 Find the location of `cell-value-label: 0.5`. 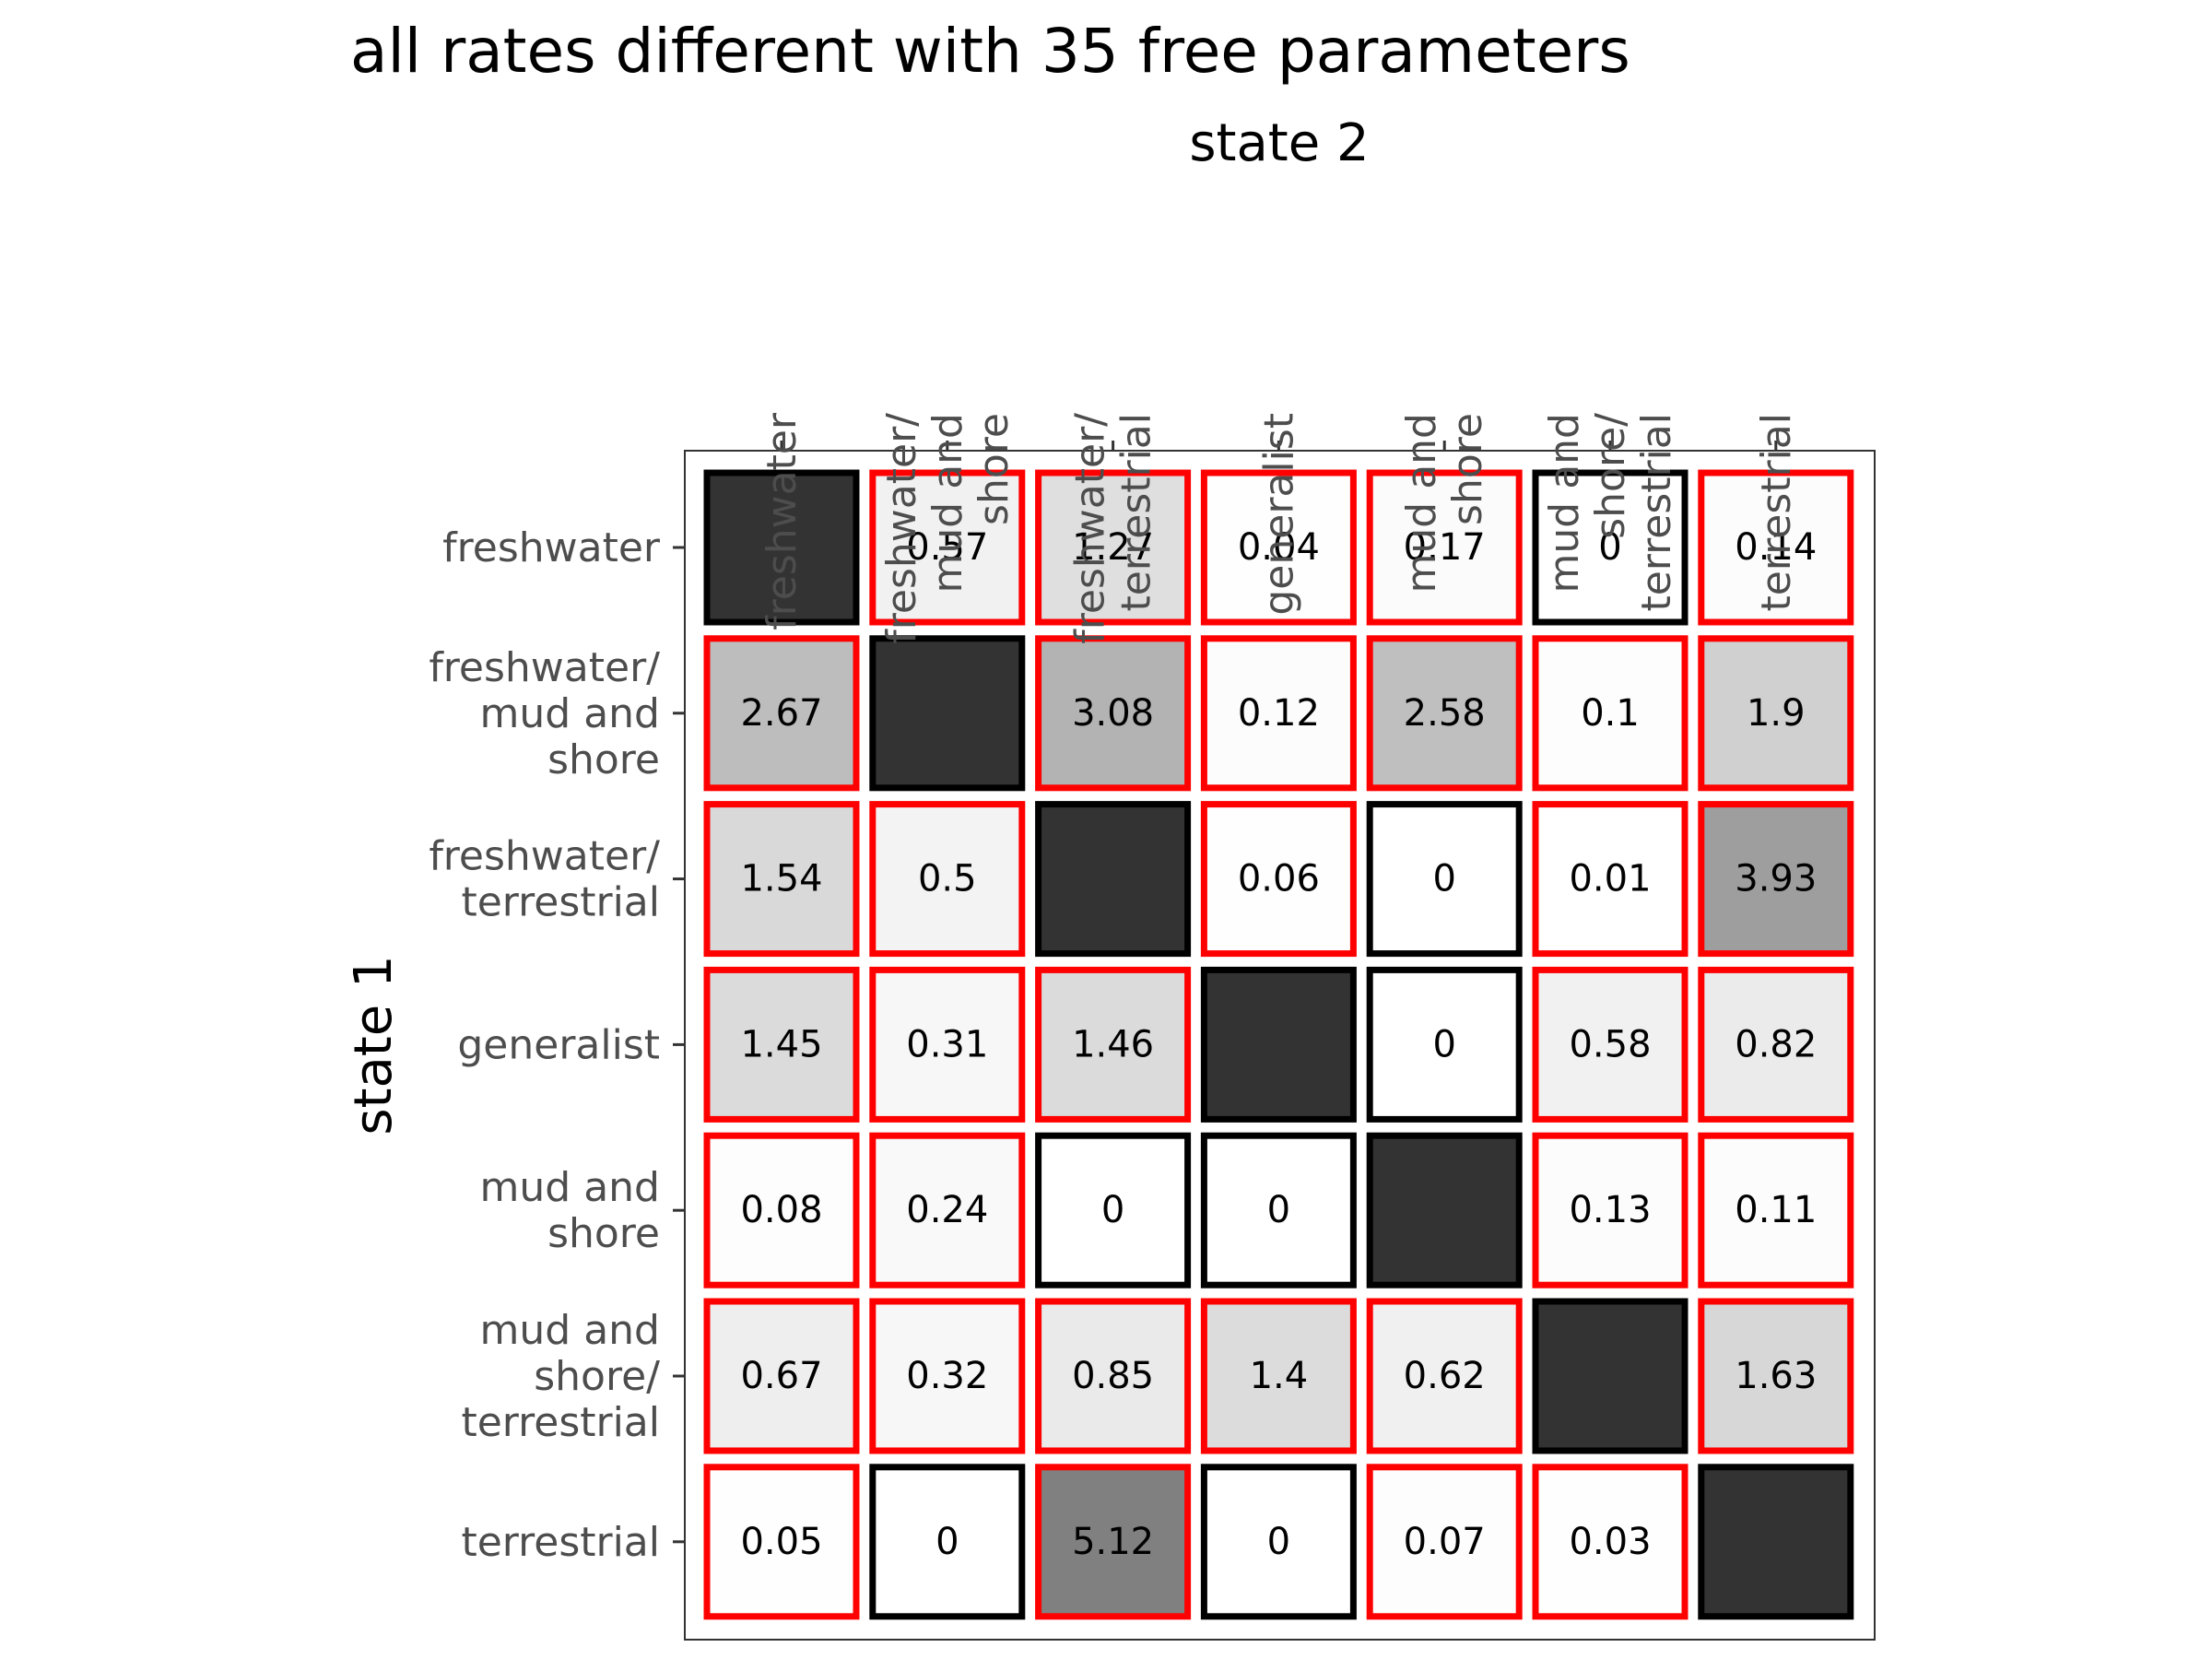

cell-value-label: 0.5 is located at coordinates (947, 879).